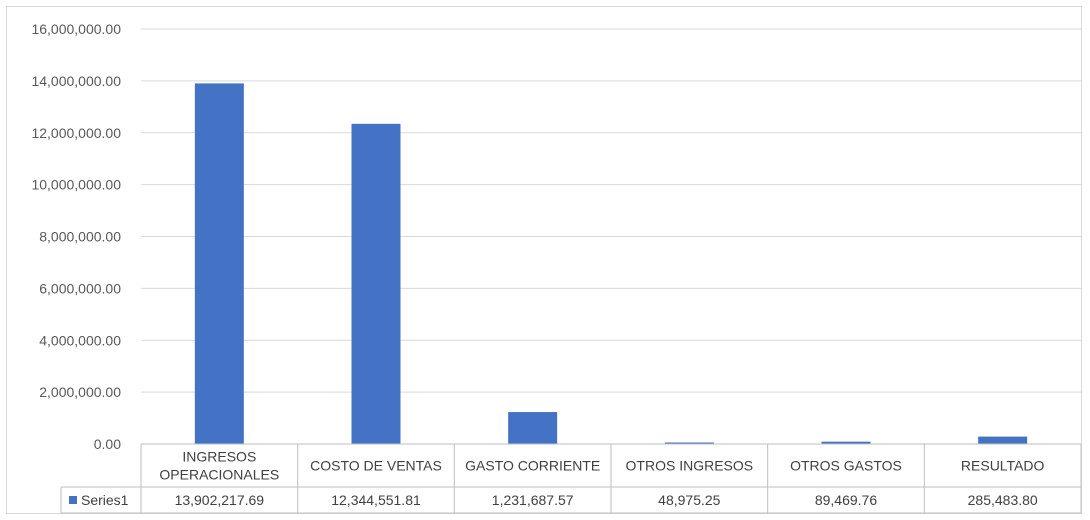  What do you see at coordinates (1003, 466) in the screenshot?
I see `category-label: RESULTADO` at bounding box center [1003, 466].